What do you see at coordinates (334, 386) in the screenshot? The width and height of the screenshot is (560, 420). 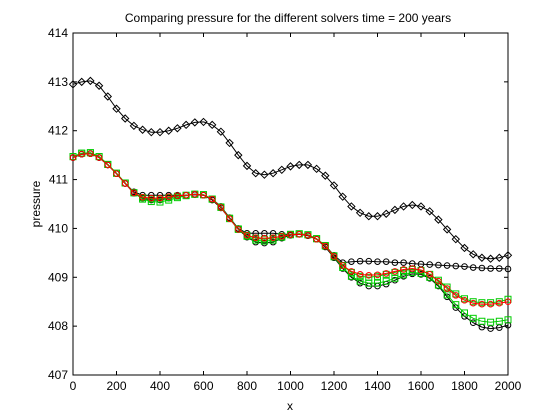 I see `x-tick-label: 1200` at bounding box center [334, 386].